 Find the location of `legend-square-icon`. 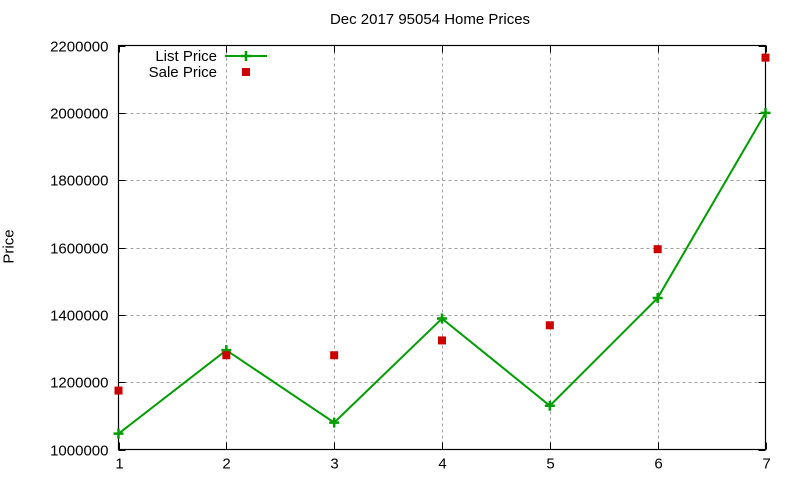

legend-square-icon is located at coordinates (246, 72).